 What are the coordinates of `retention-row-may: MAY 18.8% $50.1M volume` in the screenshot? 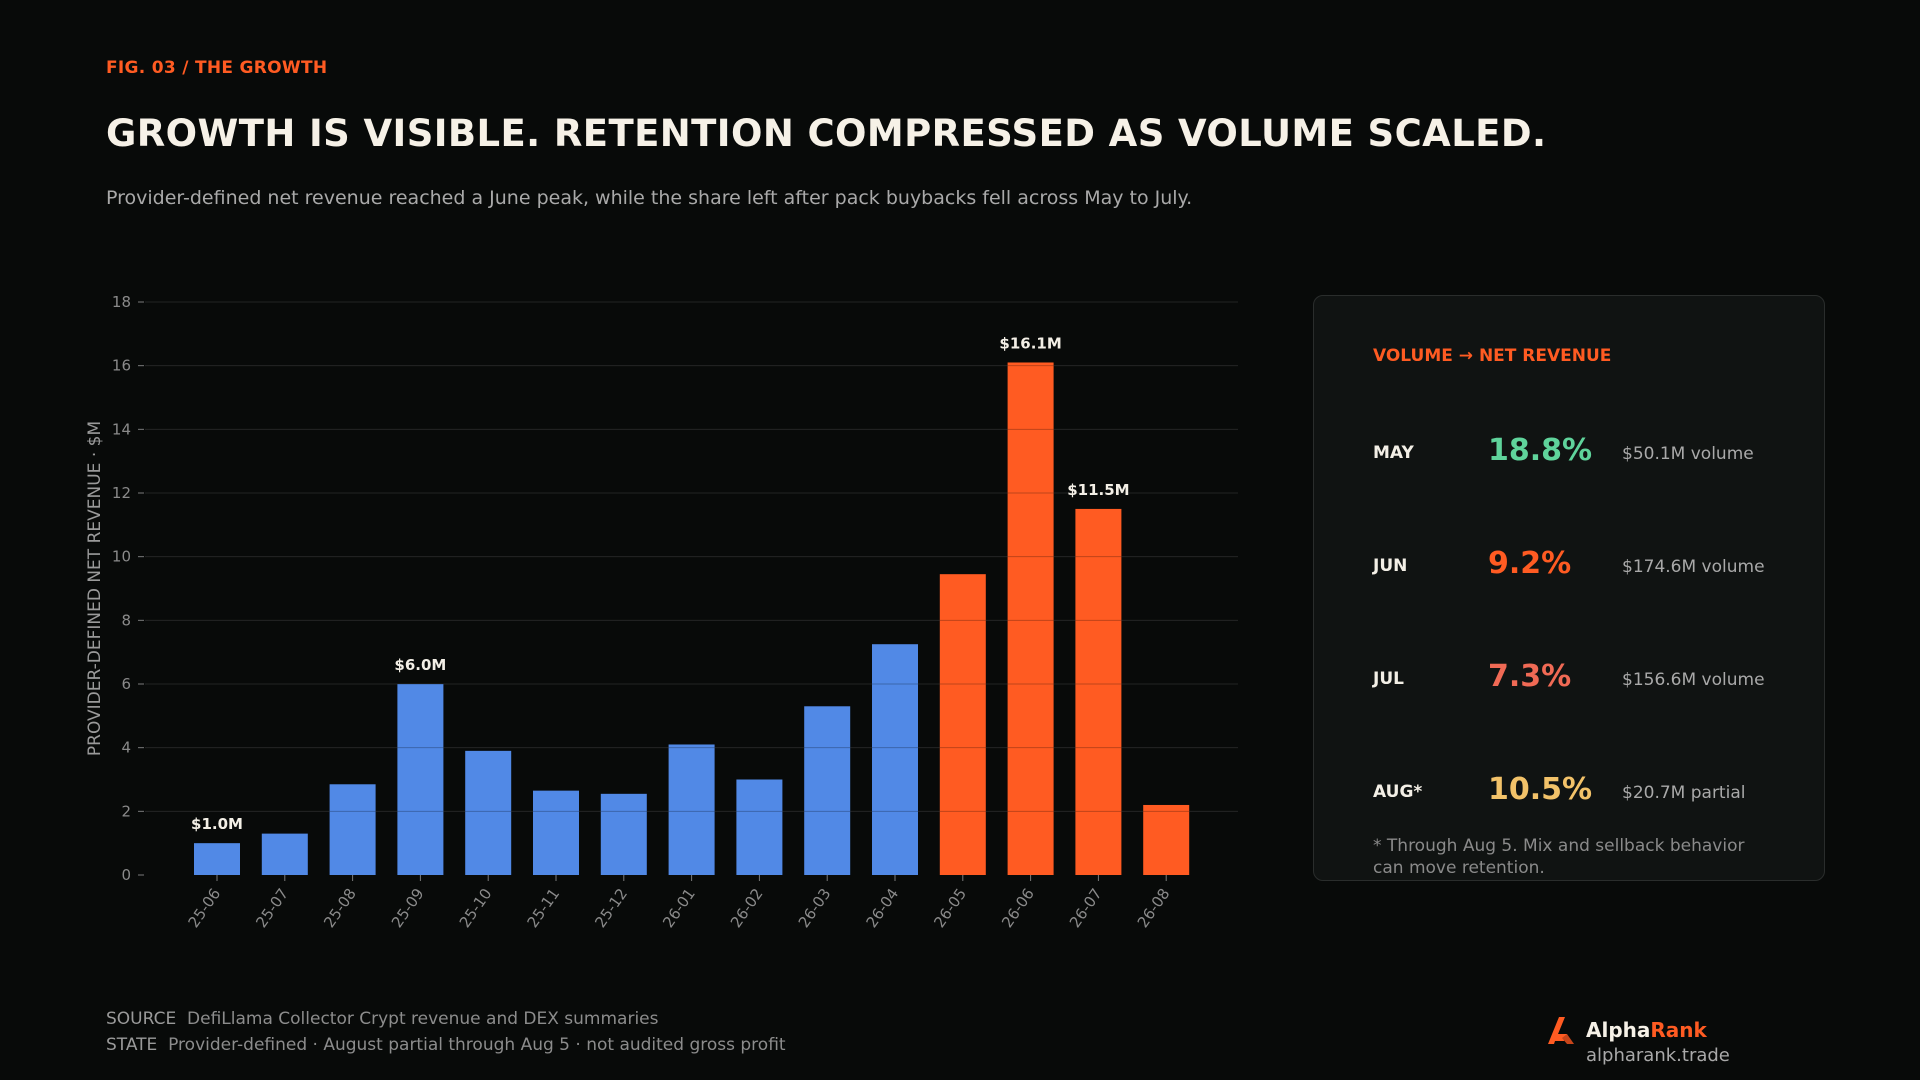 It's located at (1583, 453).